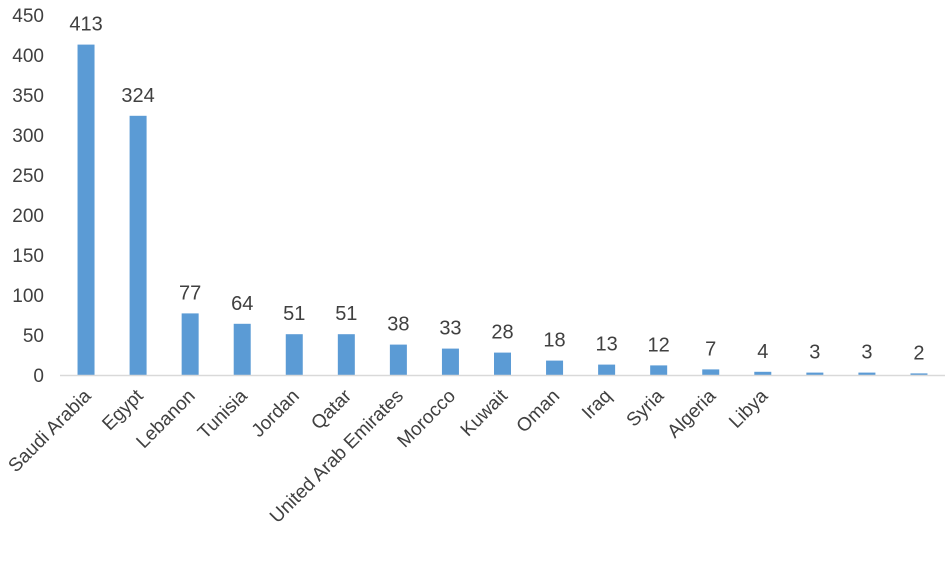 The image size is (950, 565). I want to click on data-label: 7, so click(710, 349).